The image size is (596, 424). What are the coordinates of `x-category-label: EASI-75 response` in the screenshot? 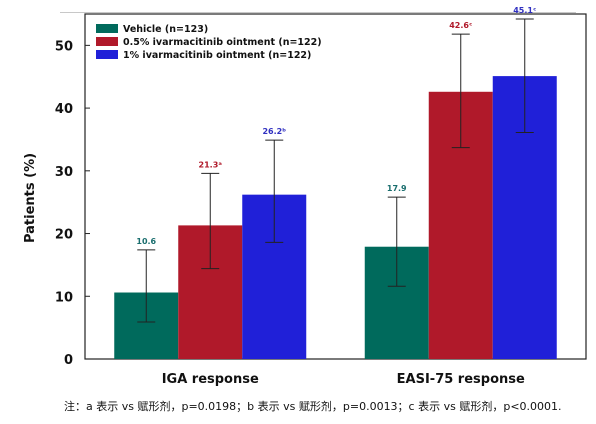 It's located at (461, 379).